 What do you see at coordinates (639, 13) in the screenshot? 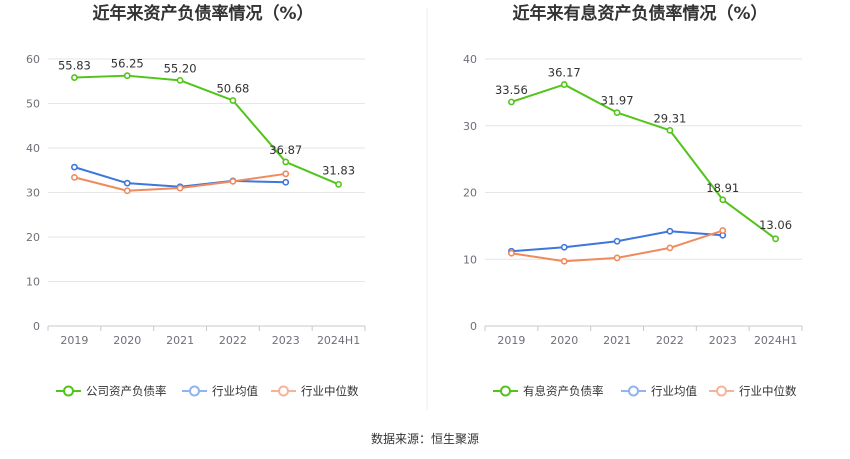
I see `chart-title: 近年来有息资产负债率情况（%）` at bounding box center [639, 13].